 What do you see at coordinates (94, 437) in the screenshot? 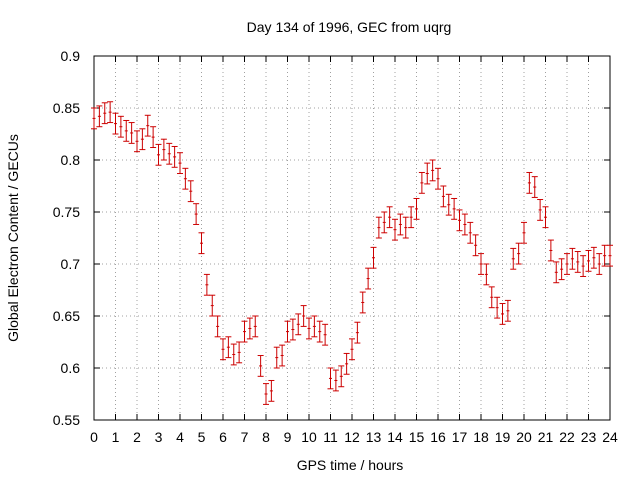
I see `x-tick-label: 0` at bounding box center [94, 437].